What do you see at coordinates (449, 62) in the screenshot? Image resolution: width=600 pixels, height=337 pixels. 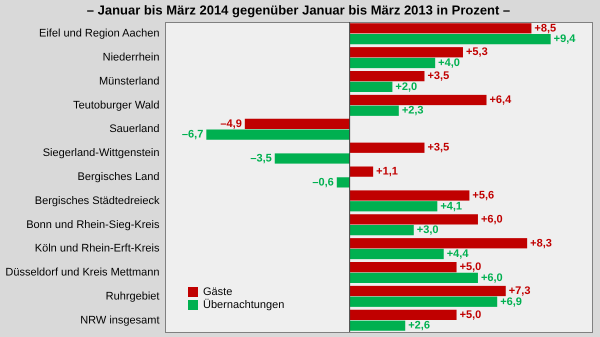 I see `data-label: +4,0` at bounding box center [449, 62].